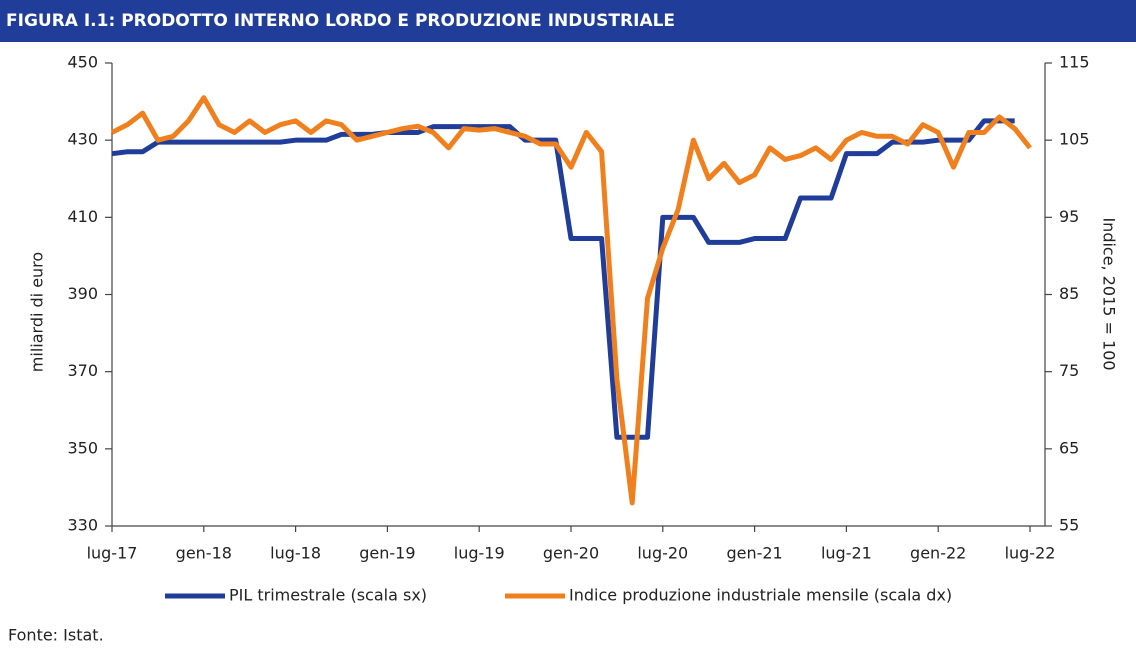 This screenshot has width=1136, height=648. I want to click on y-tick-label: 370, so click(82, 370).